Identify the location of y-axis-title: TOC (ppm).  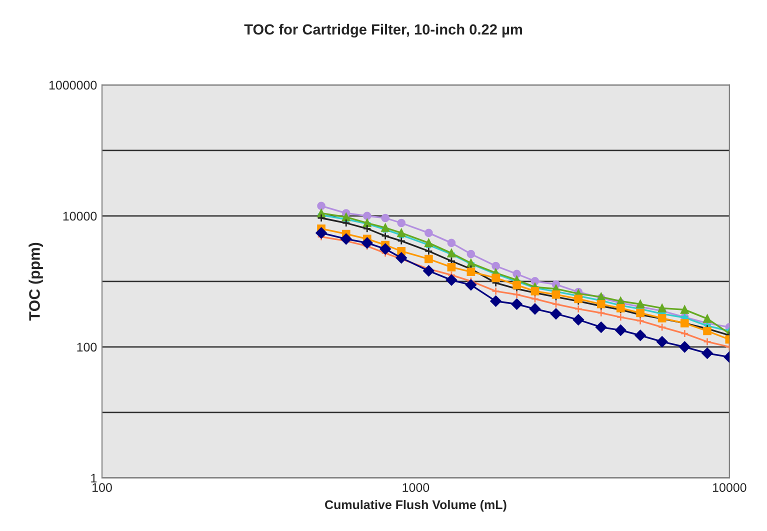
(35, 281).